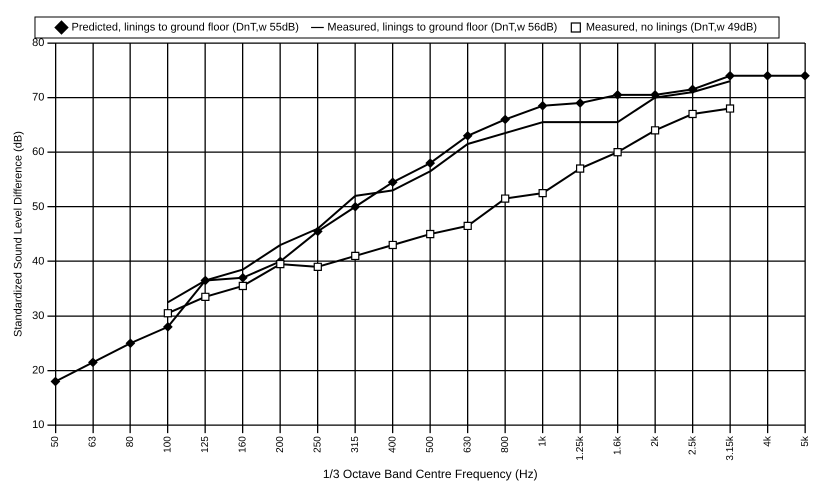 The height and width of the screenshot is (490, 820). Describe the element at coordinates (38, 425) in the screenshot. I see `y-tick-label: 10` at that location.